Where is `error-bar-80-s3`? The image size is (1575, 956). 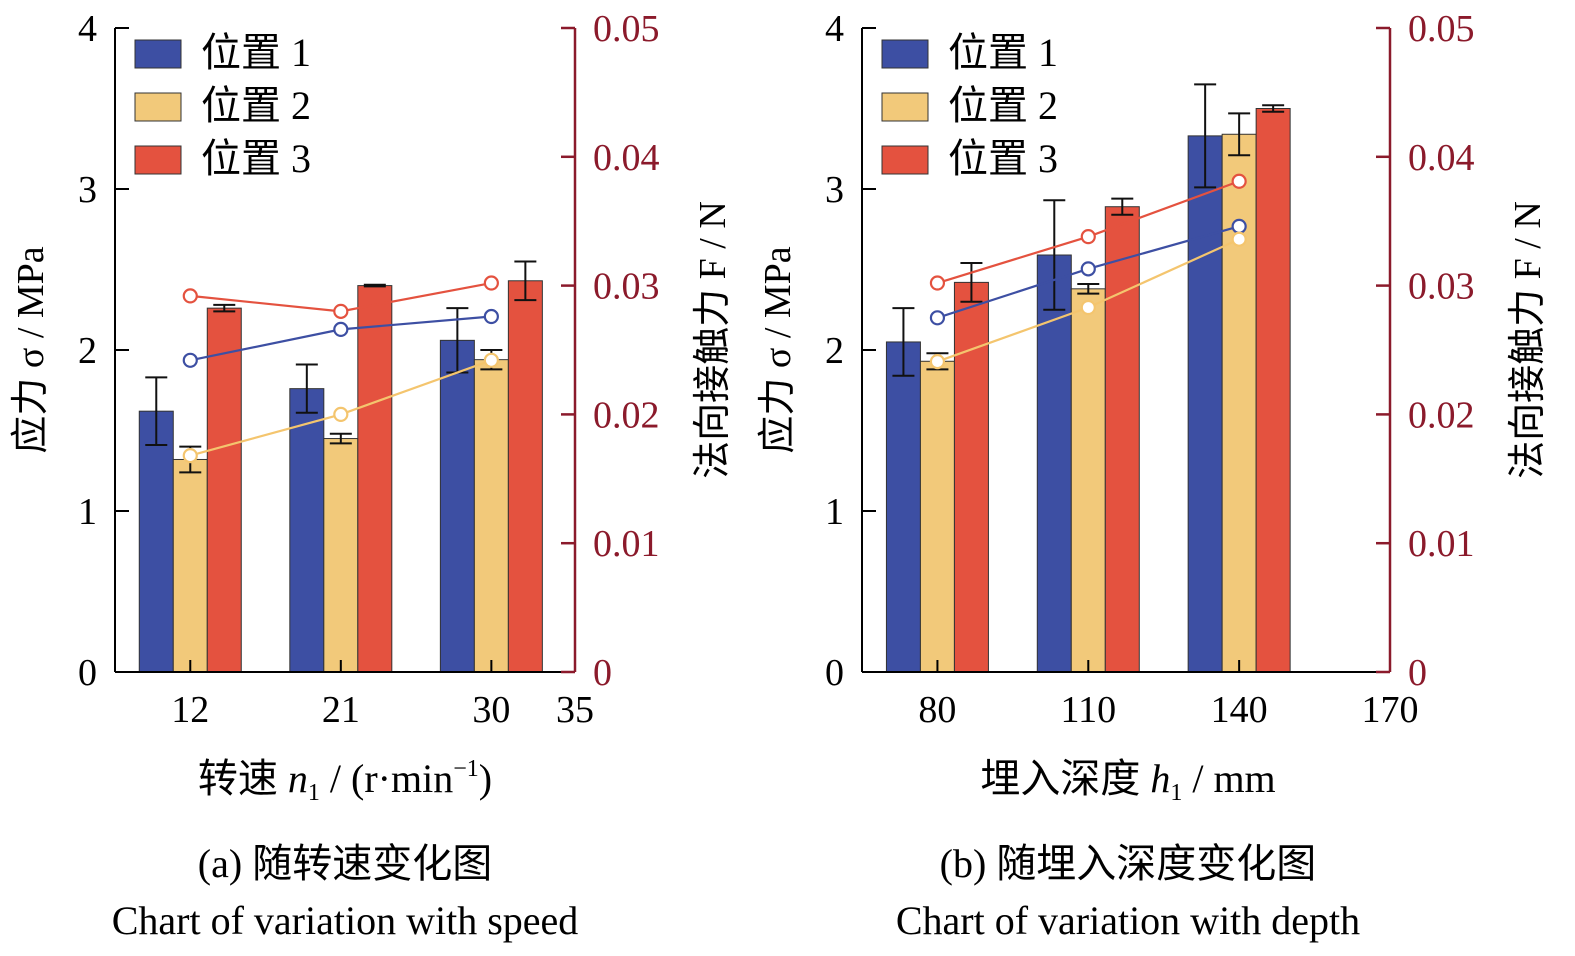
error-bar-80-s3 is located at coordinates (971, 282).